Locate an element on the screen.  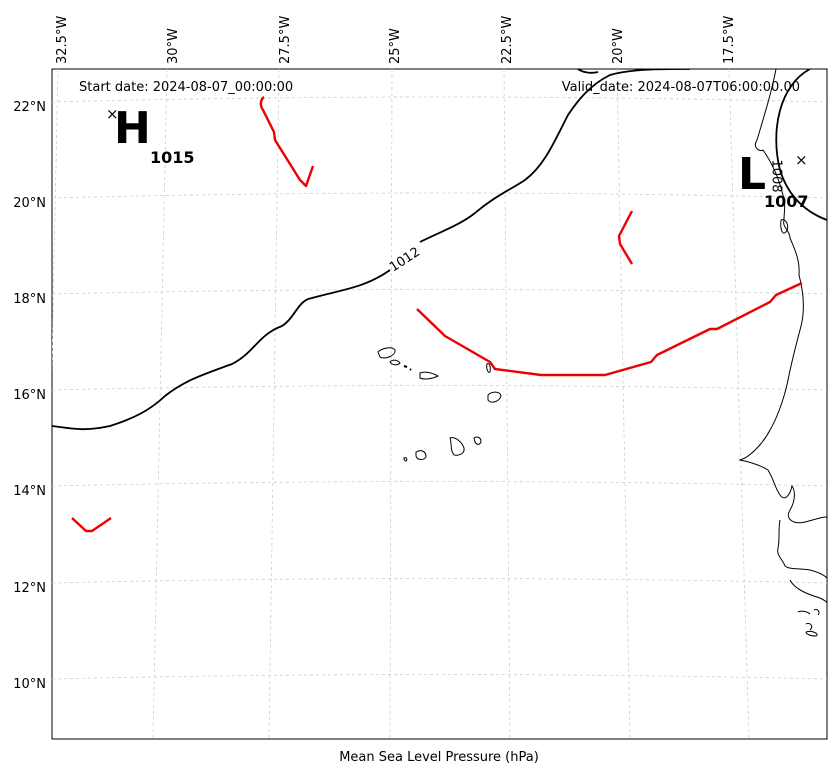
trough-north is located at coordinates (287, 142).